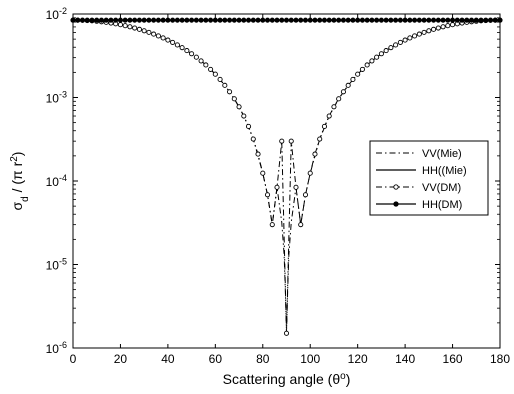  I want to click on x-tick-label: 80, so click(263, 359).